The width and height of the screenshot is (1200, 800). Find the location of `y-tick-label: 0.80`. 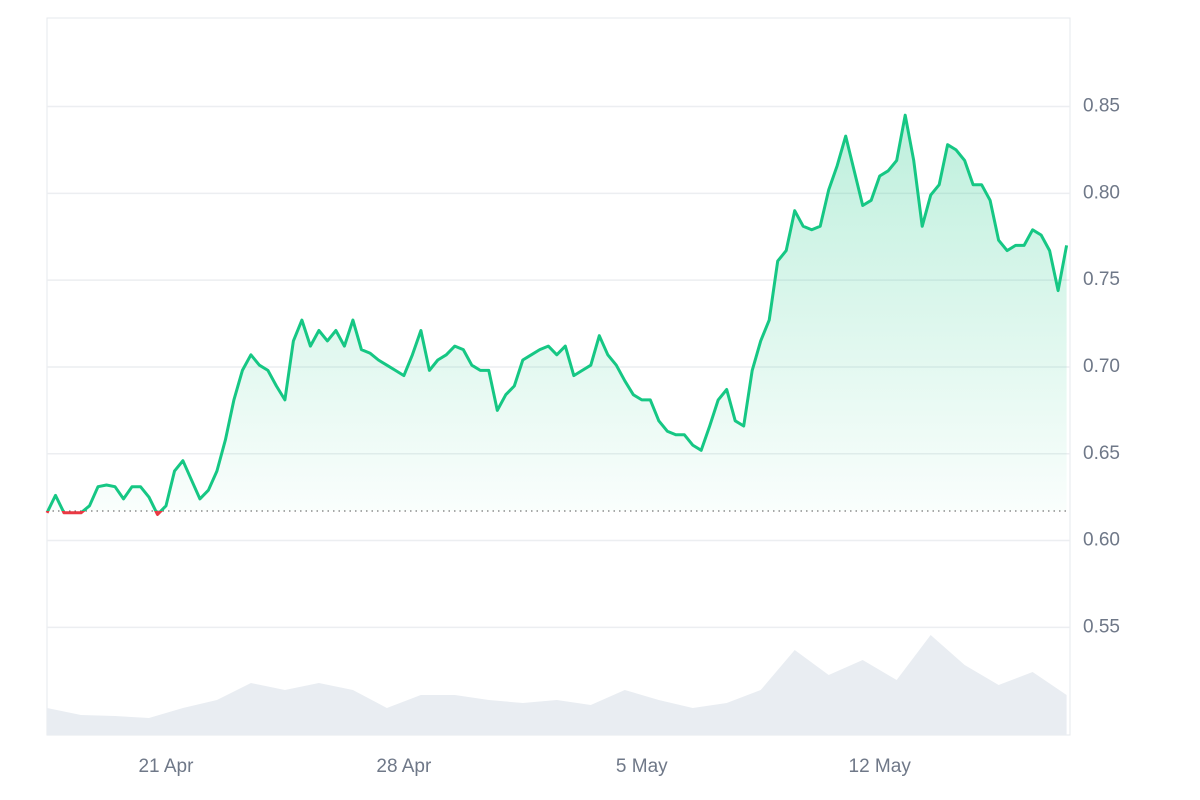

y-tick-label: 0.80 is located at coordinates (1101, 192).